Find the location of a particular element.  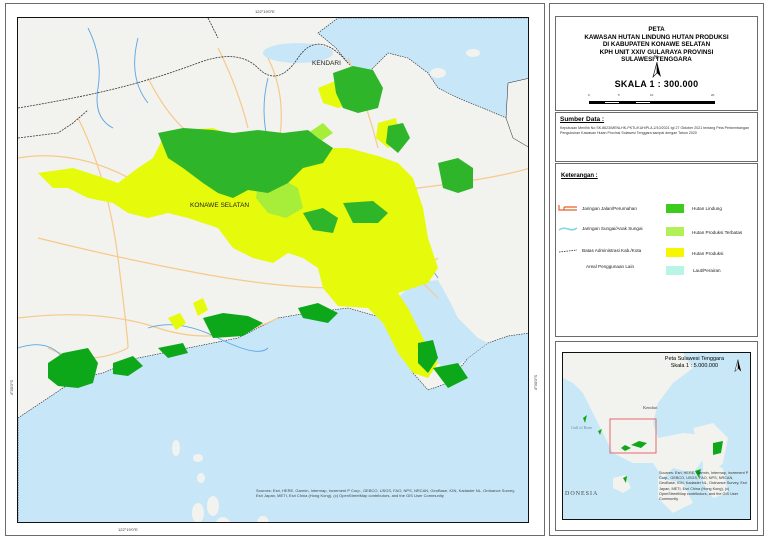

inset-north-arrow-icon is located at coordinates (738, 366).